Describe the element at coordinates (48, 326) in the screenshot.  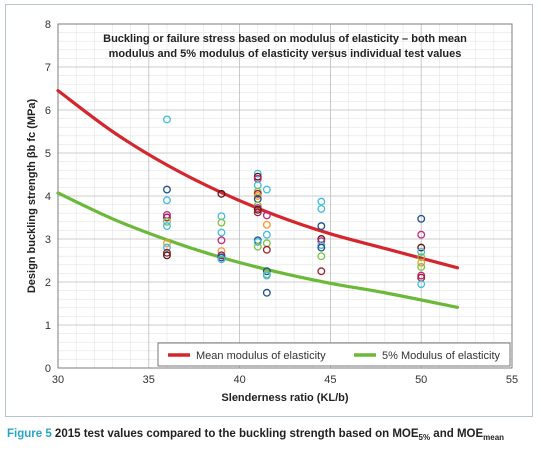
I see `y-tick-label: 1` at that location.